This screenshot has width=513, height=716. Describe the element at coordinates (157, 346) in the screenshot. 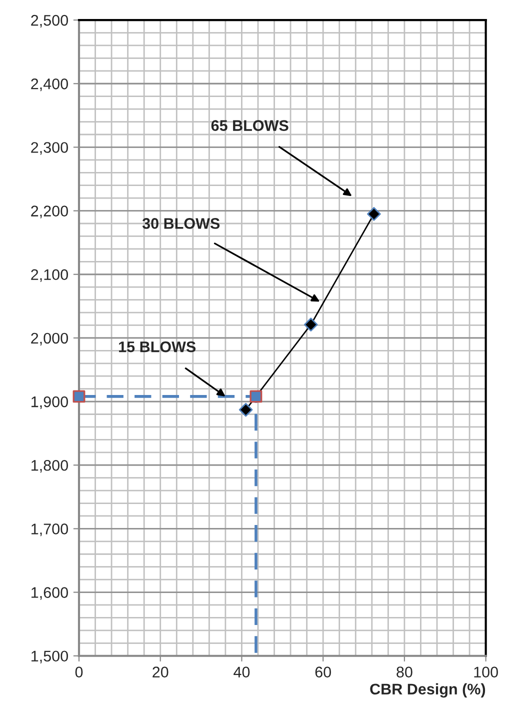

I see `annotation: 15 BLOWS` at that location.